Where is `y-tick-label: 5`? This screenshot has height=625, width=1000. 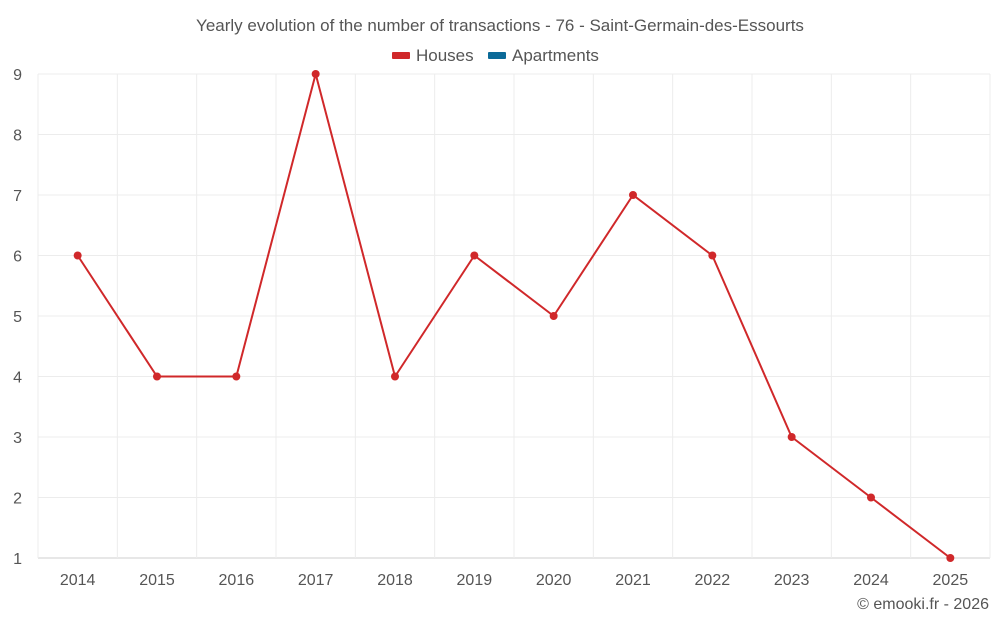 y-tick-label: 5 is located at coordinates (17, 317).